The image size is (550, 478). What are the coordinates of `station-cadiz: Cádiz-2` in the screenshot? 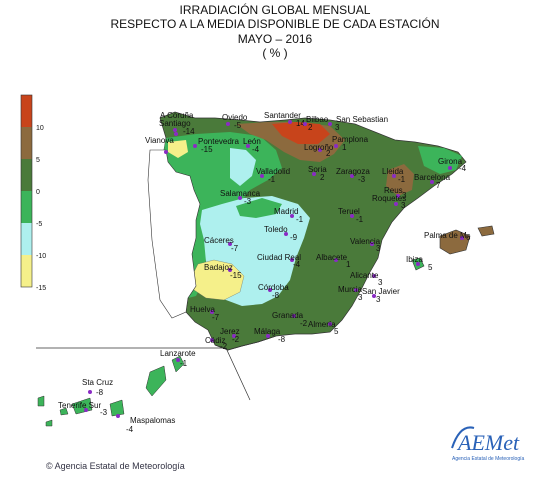 It's located at (216, 343).